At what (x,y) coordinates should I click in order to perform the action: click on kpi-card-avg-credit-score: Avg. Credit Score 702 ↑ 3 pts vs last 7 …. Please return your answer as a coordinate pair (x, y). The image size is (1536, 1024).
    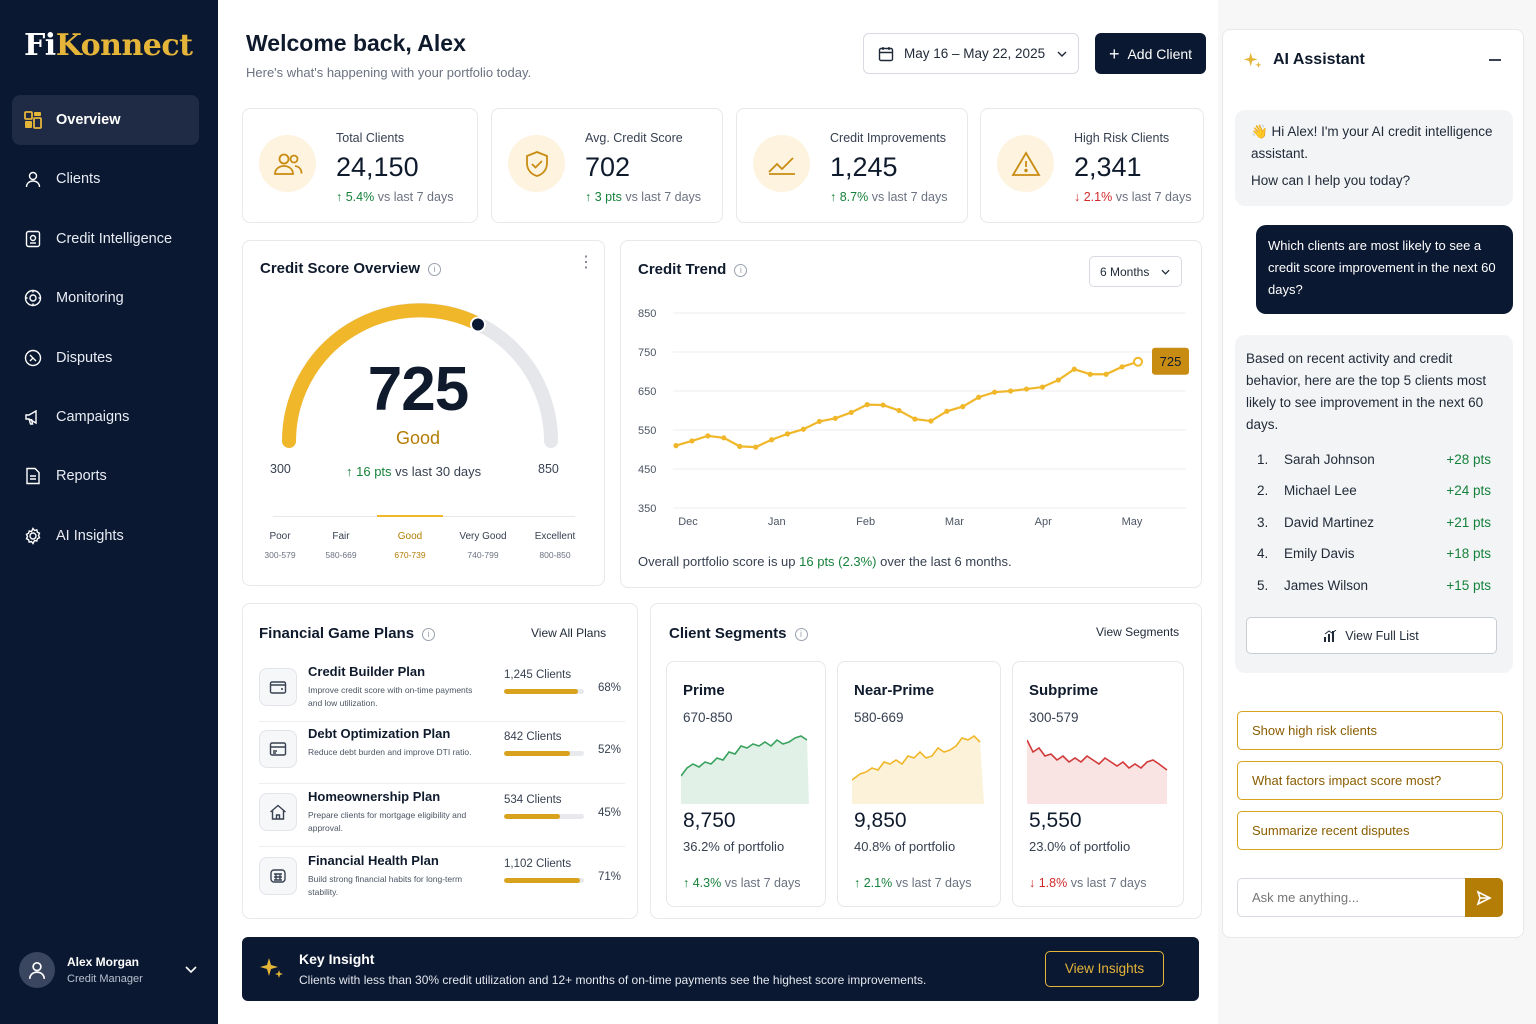
    Looking at the image, I should click on (607, 165).